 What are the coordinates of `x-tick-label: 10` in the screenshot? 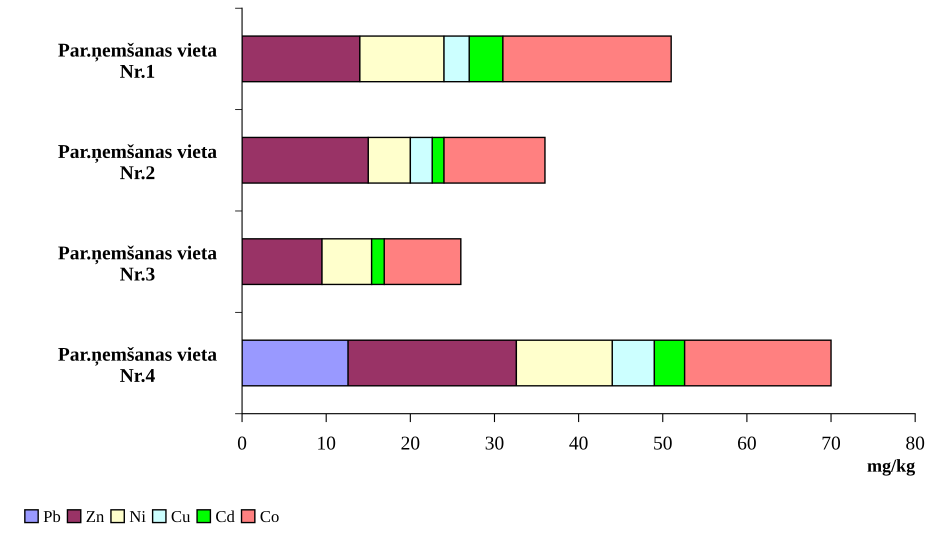 It's located at (327, 443).